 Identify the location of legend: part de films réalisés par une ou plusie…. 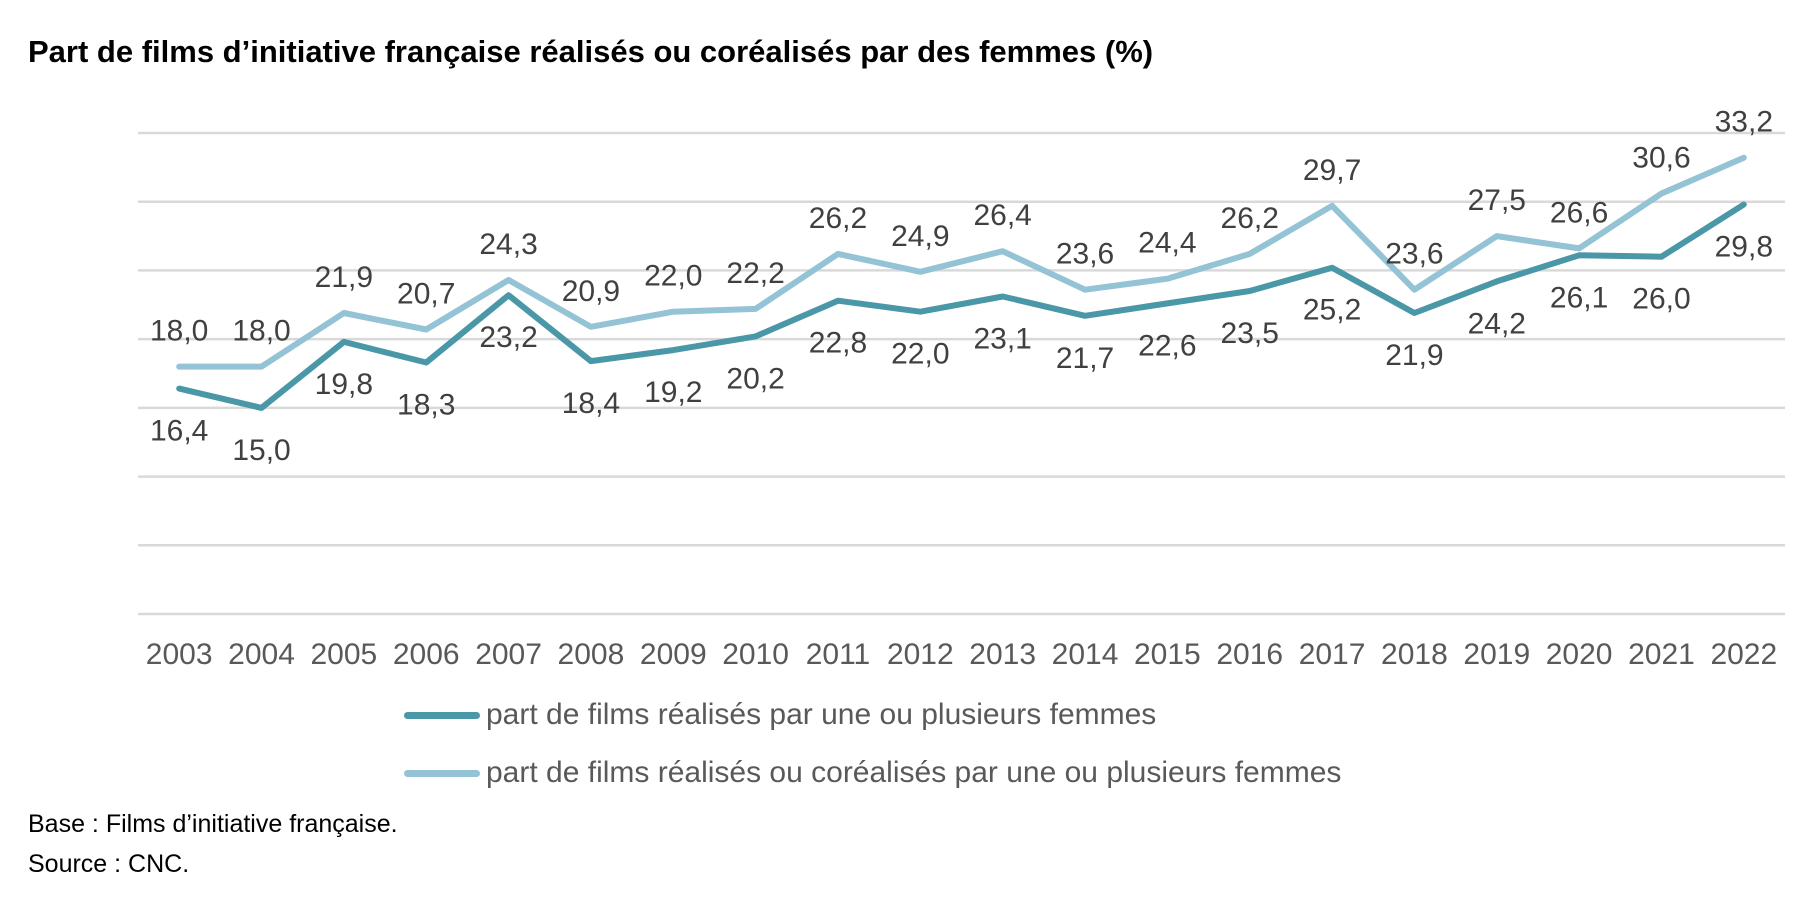
(872, 744).